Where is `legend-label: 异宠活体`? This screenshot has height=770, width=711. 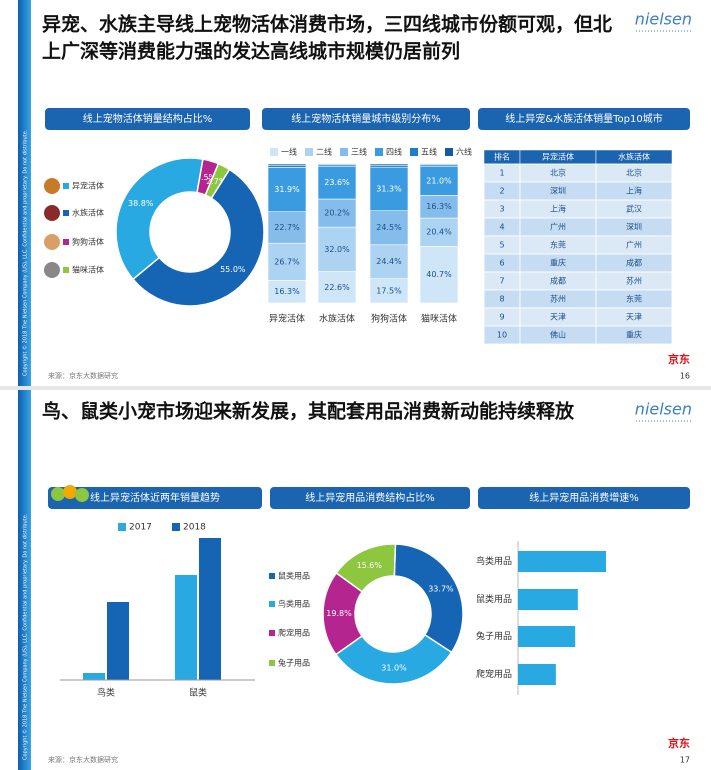
legend-label: 异宠活体 is located at coordinates (88, 186).